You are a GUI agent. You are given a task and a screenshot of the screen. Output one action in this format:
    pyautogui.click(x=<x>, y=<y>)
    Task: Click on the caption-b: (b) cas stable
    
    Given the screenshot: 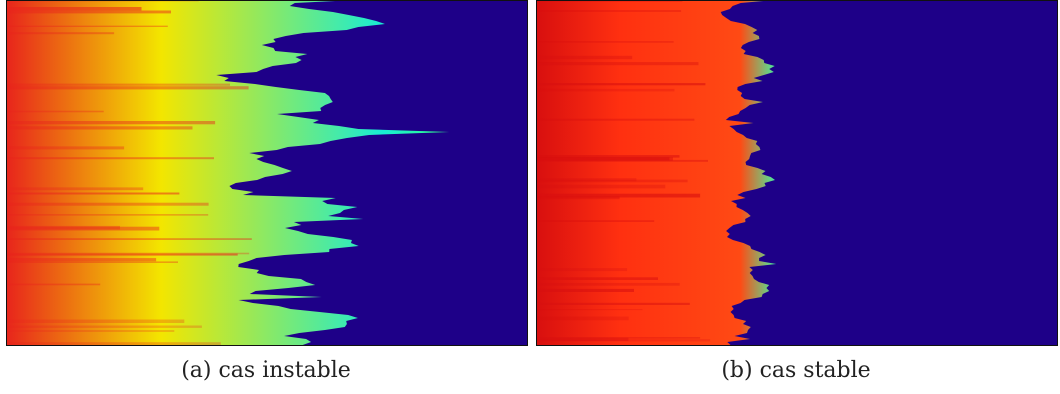 What is the action you would take?
    pyautogui.click(x=796, y=370)
    